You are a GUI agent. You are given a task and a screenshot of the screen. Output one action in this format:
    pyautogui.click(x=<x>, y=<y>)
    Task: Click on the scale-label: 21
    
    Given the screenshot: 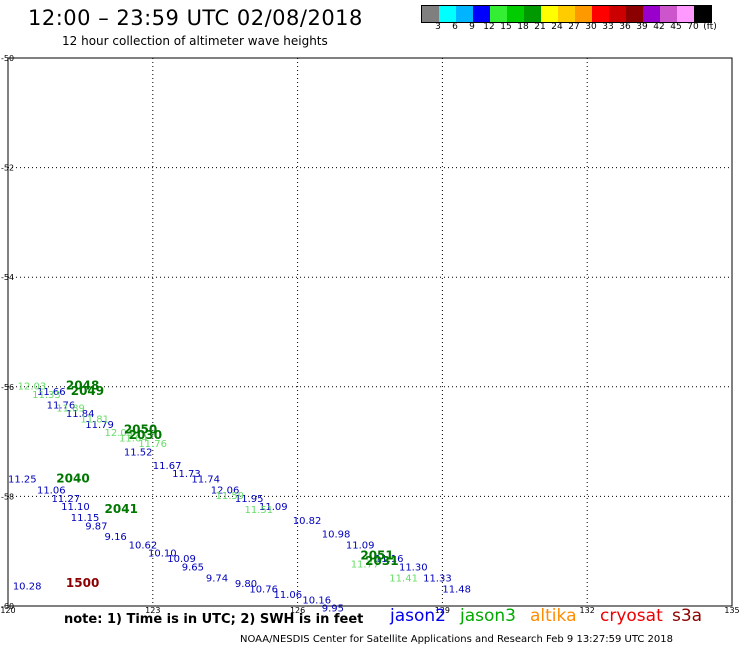 What is the action you would take?
    pyautogui.click(x=540, y=27)
    